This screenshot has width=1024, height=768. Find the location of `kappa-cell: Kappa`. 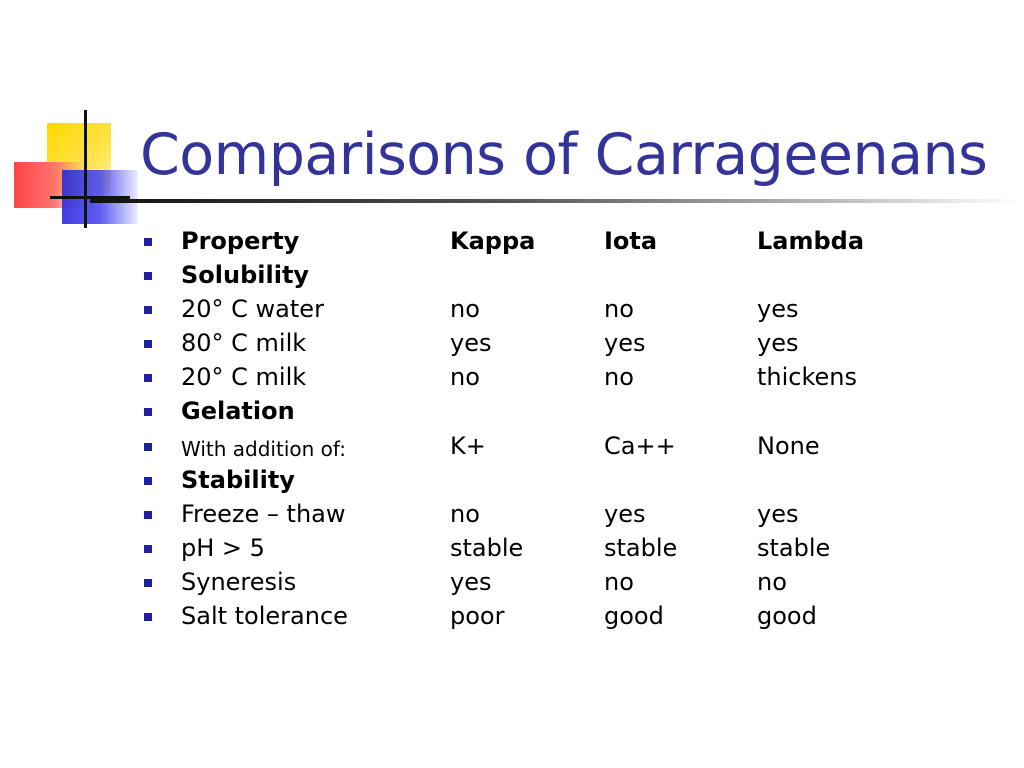

kappa-cell: Kappa is located at coordinates (493, 241).